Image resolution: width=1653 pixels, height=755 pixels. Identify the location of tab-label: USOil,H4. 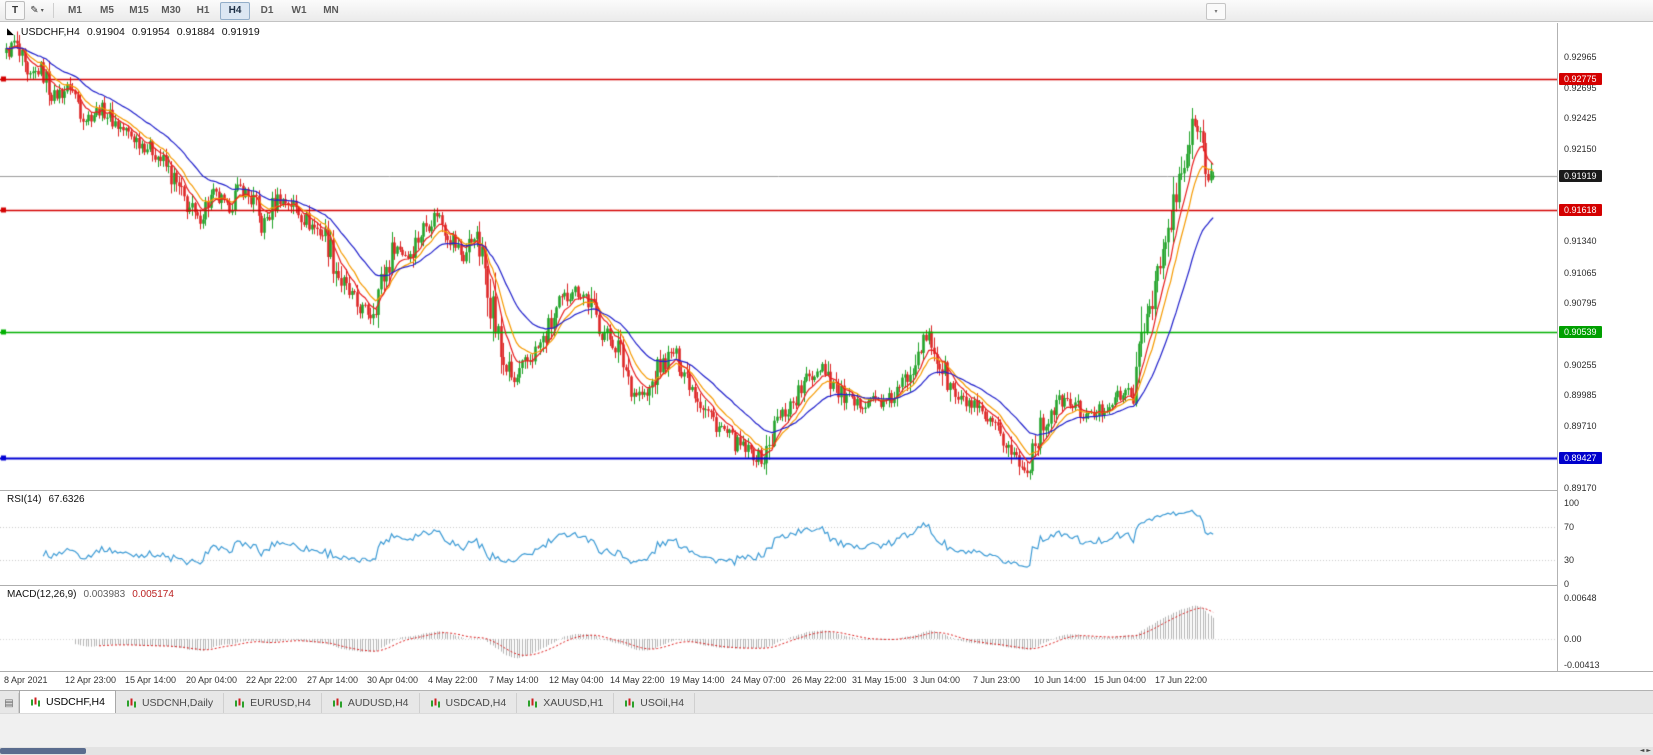
(662, 703).